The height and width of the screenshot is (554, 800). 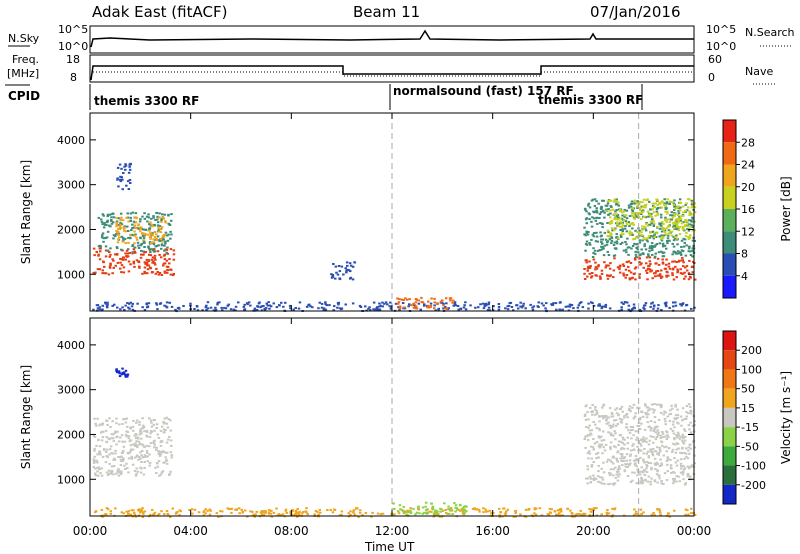 What do you see at coordinates (729, 264) in the screenshot?
I see `power-colorbar-cell` at bounding box center [729, 264].